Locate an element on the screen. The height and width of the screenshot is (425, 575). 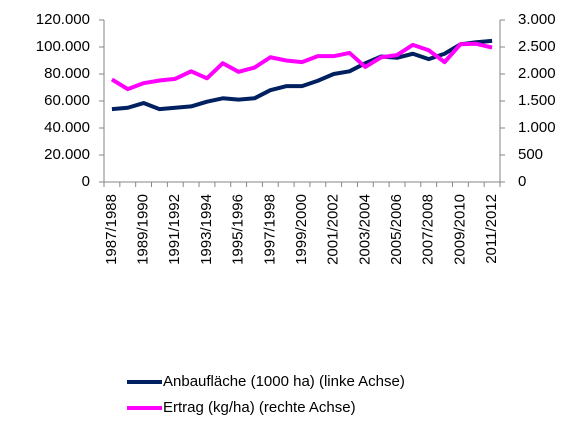
y2-tick-label: 1.000 is located at coordinates (537, 127).